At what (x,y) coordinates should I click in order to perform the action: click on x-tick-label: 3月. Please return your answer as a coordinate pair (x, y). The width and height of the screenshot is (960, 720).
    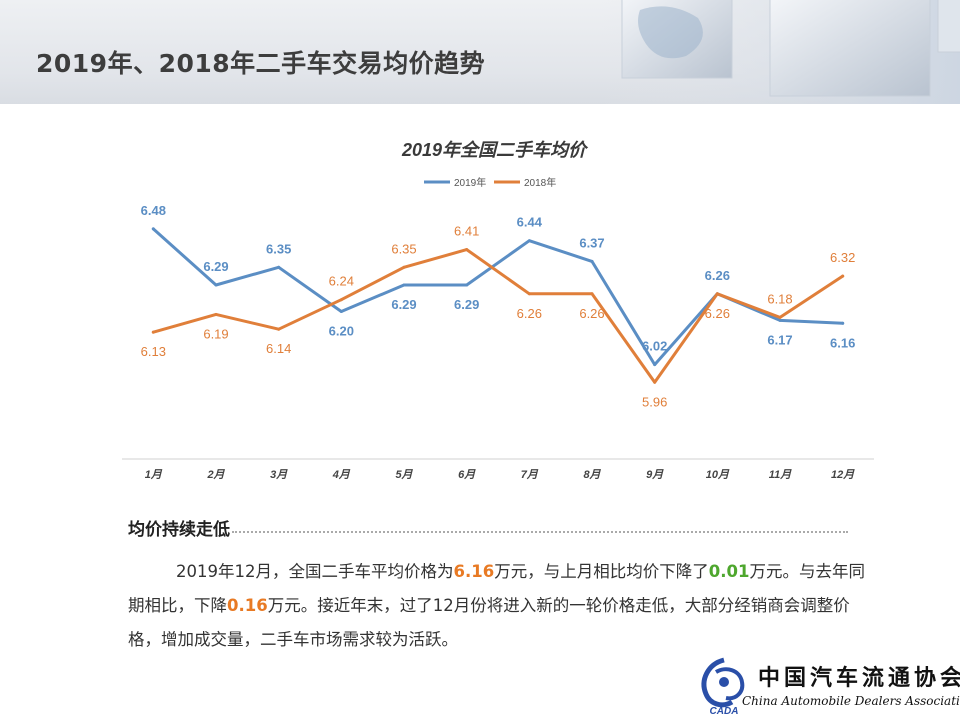
    Looking at the image, I should click on (279, 475).